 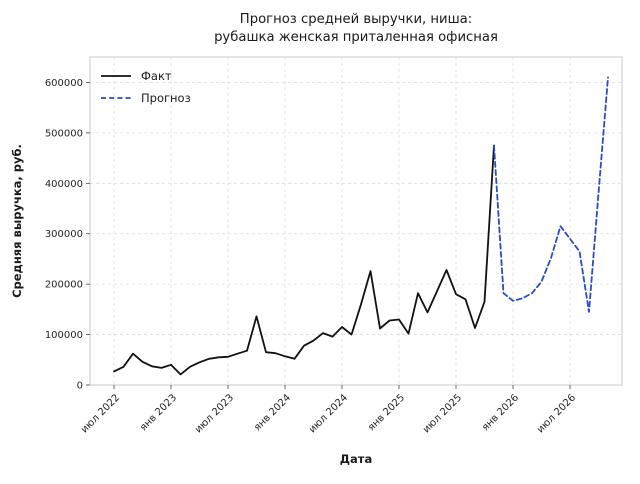 I want to click on legend-forecast-label: Прогноз, so click(x=166, y=98).